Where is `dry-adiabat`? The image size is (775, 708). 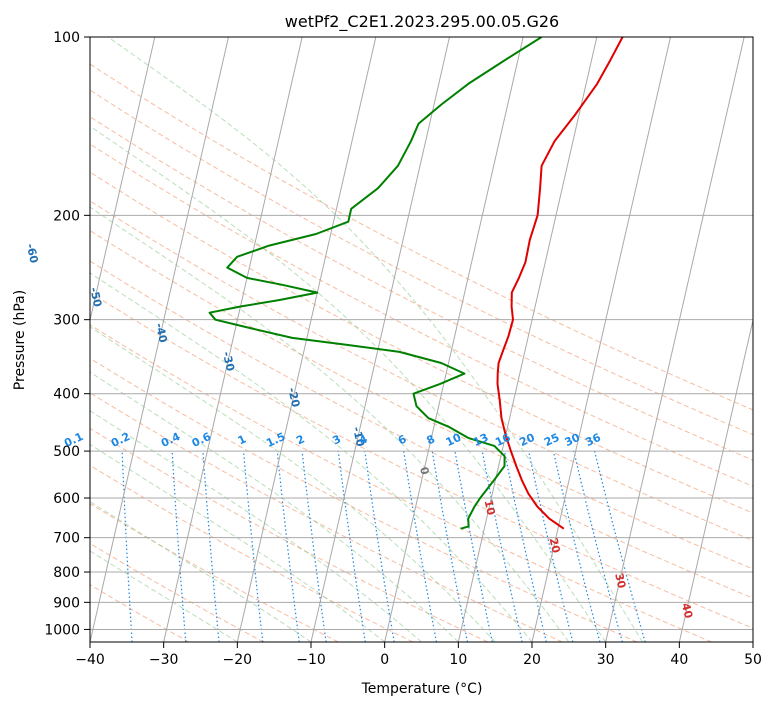 dry-adiabat is located at coordinates (252, 553).